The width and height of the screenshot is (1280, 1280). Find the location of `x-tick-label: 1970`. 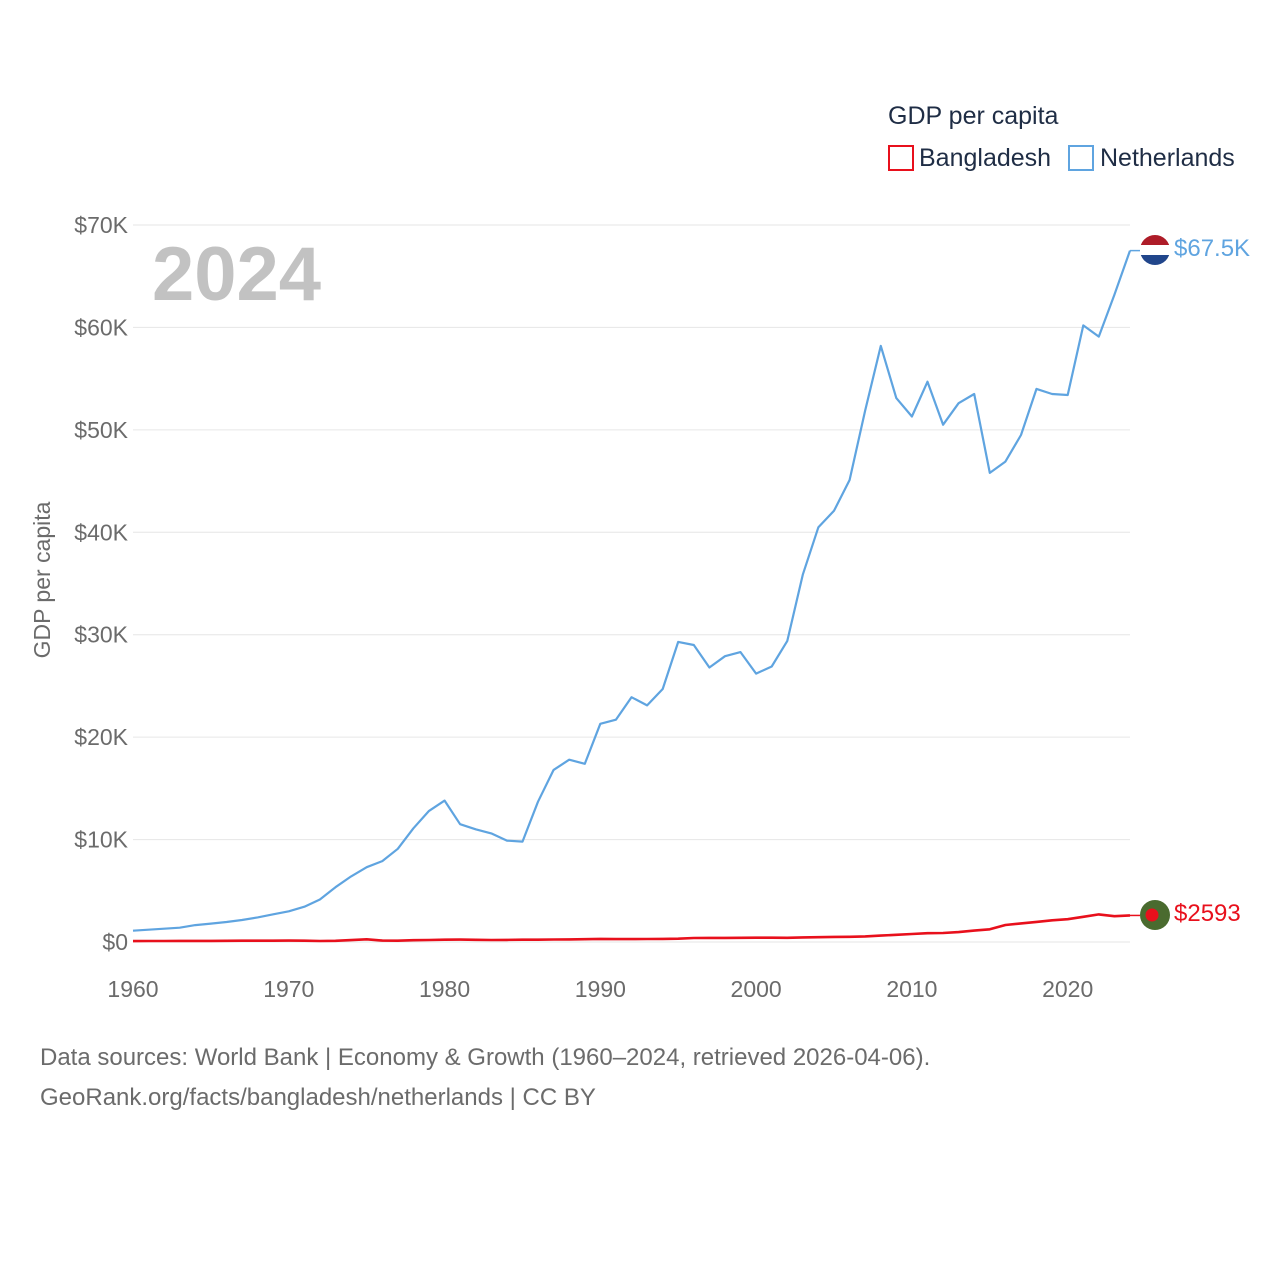

x-tick-label: 1970 is located at coordinates (288, 989).